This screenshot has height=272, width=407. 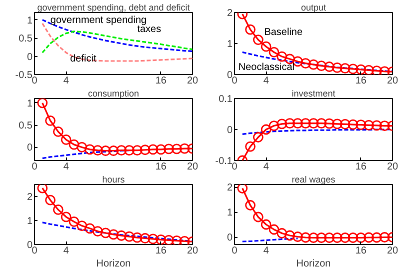 I want to click on y-tick-label: 0.1, so click(x=225, y=99).